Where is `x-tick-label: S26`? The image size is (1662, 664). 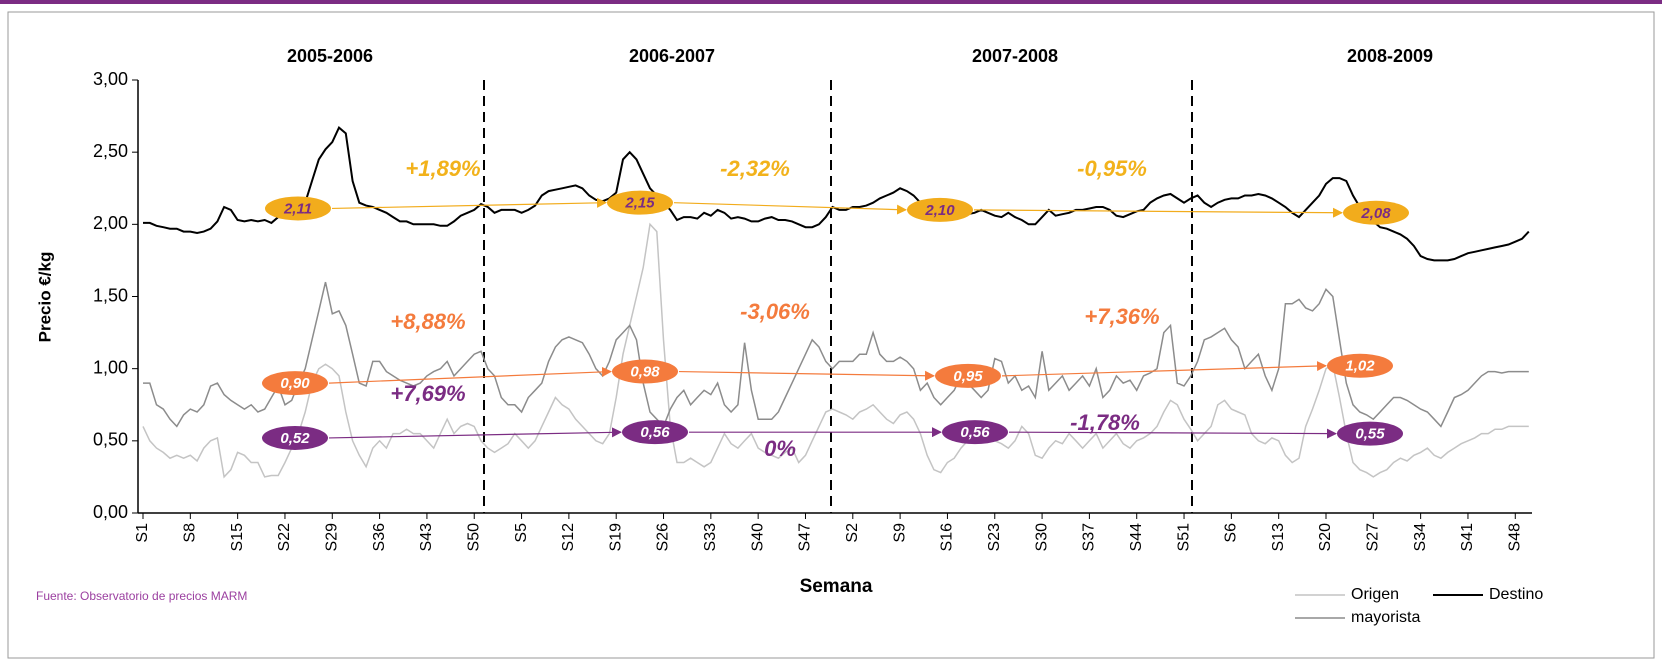
x-tick-label: S26 is located at coordinates (663, 537).